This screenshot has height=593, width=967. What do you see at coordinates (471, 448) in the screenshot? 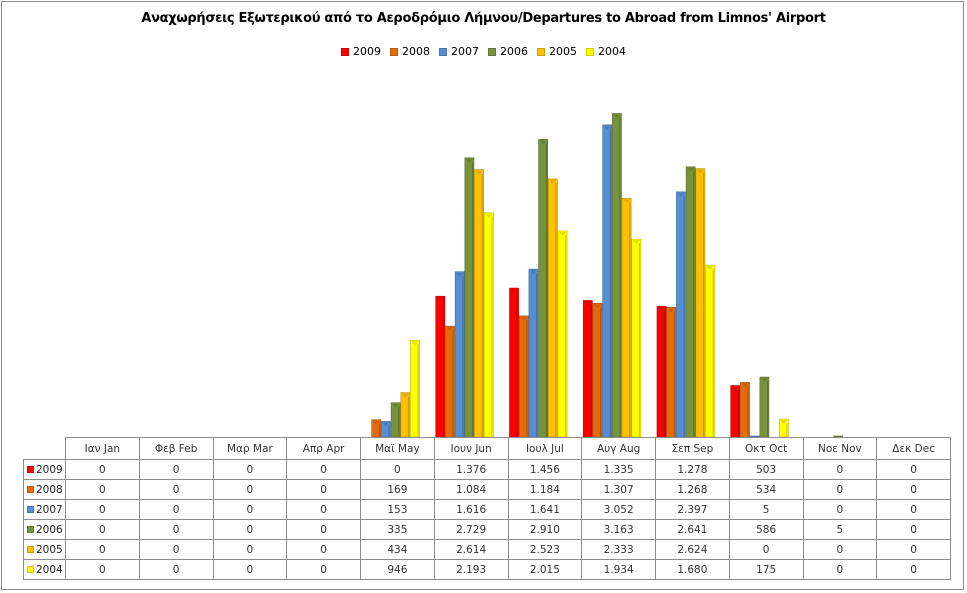
I see `category-label: Ιουν Jun` at bounding box center [471, 448].